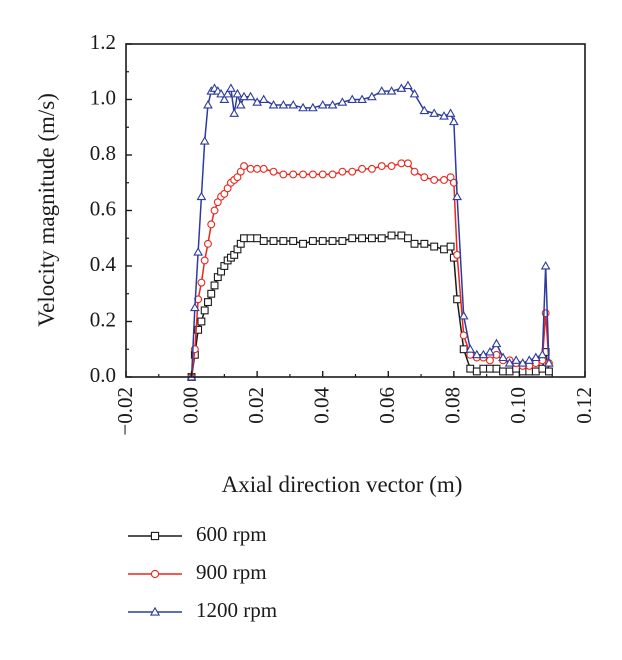 This screenshot has width=622, height=660. I want to click on x-tick-label: 0.10, so click(518, 405).